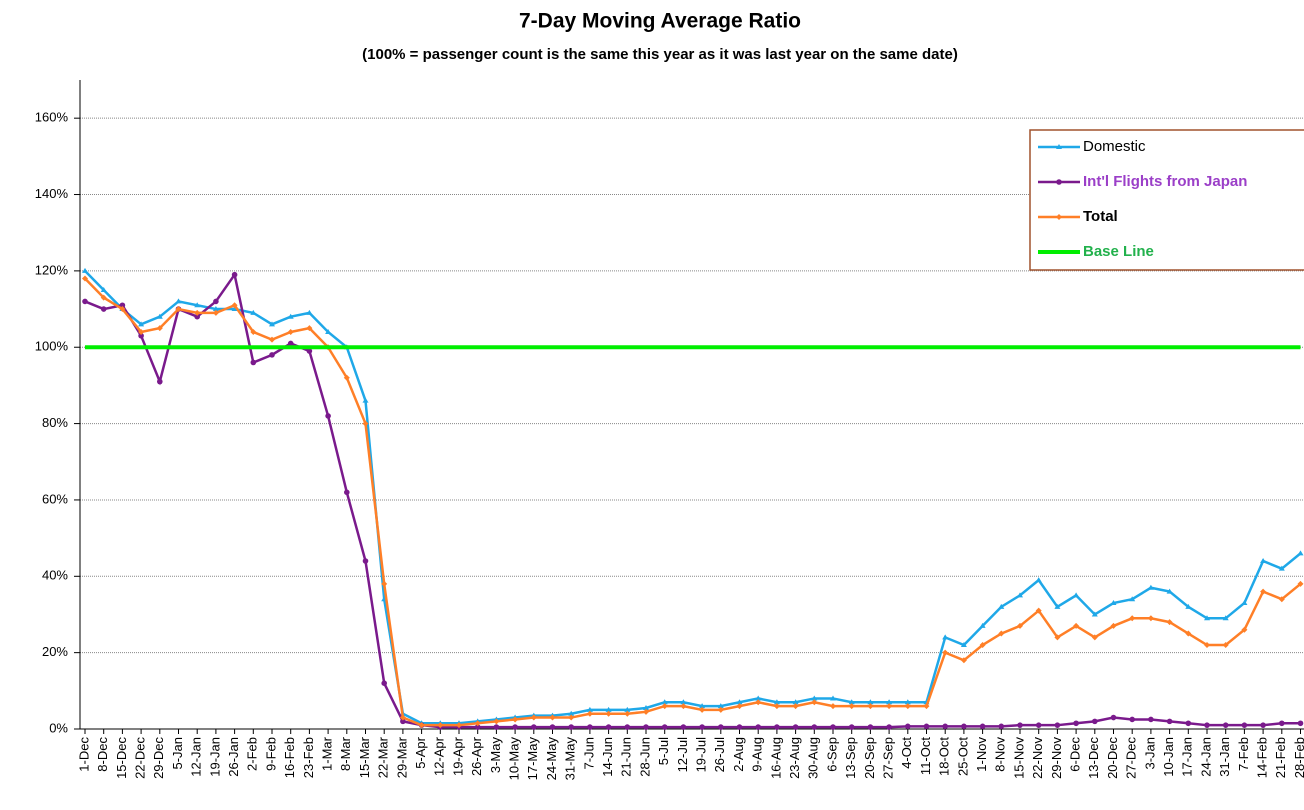 The height and width of the screenshot is (810, 1304). What do you see at coordinates (55, 575) in the screenshot?
I see `y-tick-label: 40%` at bounding box center [55, 575].